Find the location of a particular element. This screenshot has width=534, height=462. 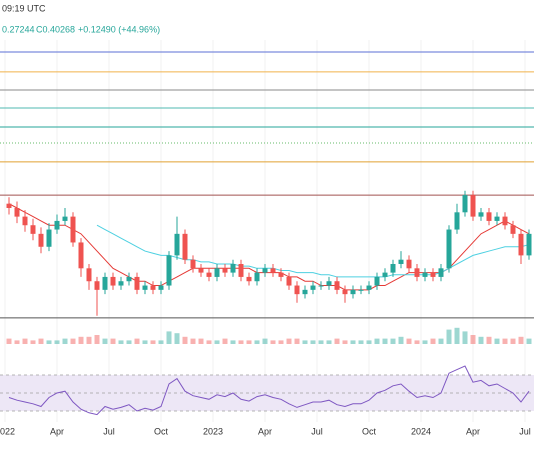

x-tick-label: 2024 is located at coordinates (421, 431).